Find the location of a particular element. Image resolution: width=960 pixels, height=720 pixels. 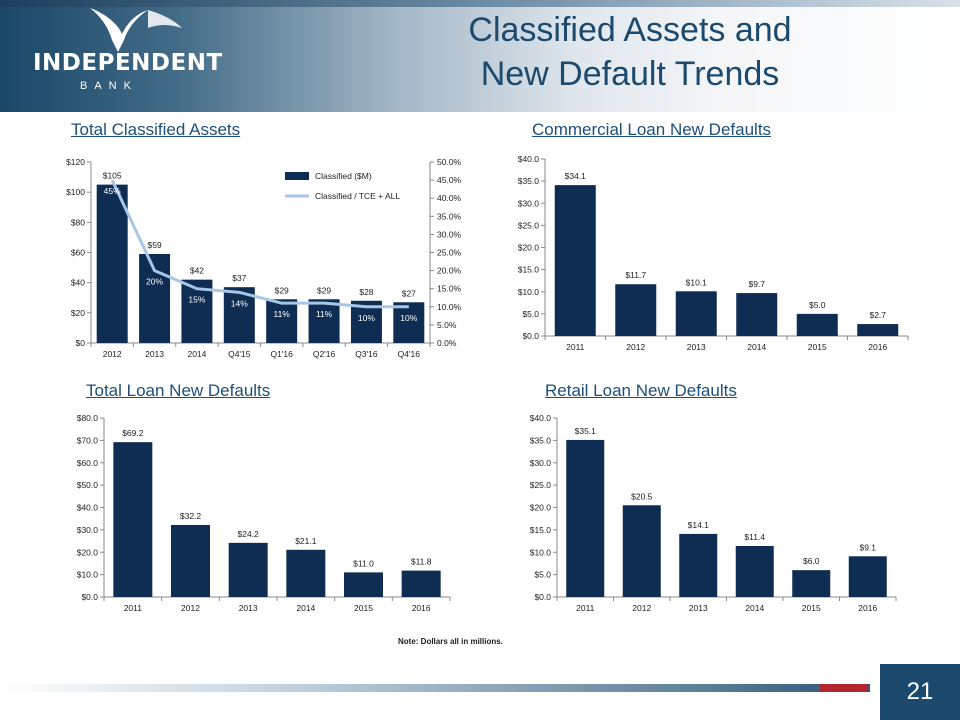

retail-y-tick-label: $25.0 is located at coordinates (541, 485).